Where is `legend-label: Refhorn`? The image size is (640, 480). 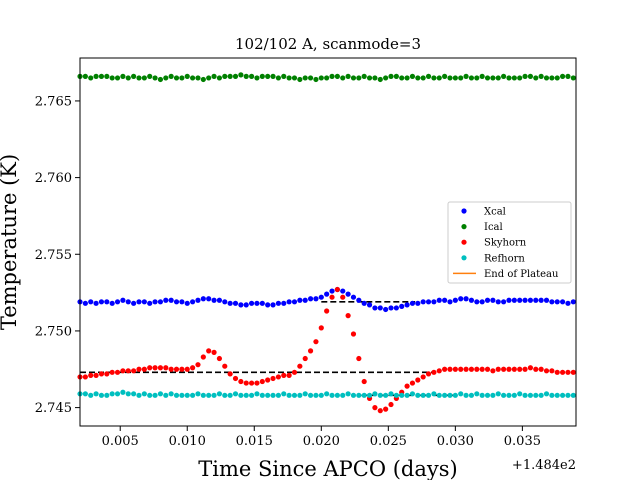
legend-label: Refhorn is located at coordinates (504, 258).